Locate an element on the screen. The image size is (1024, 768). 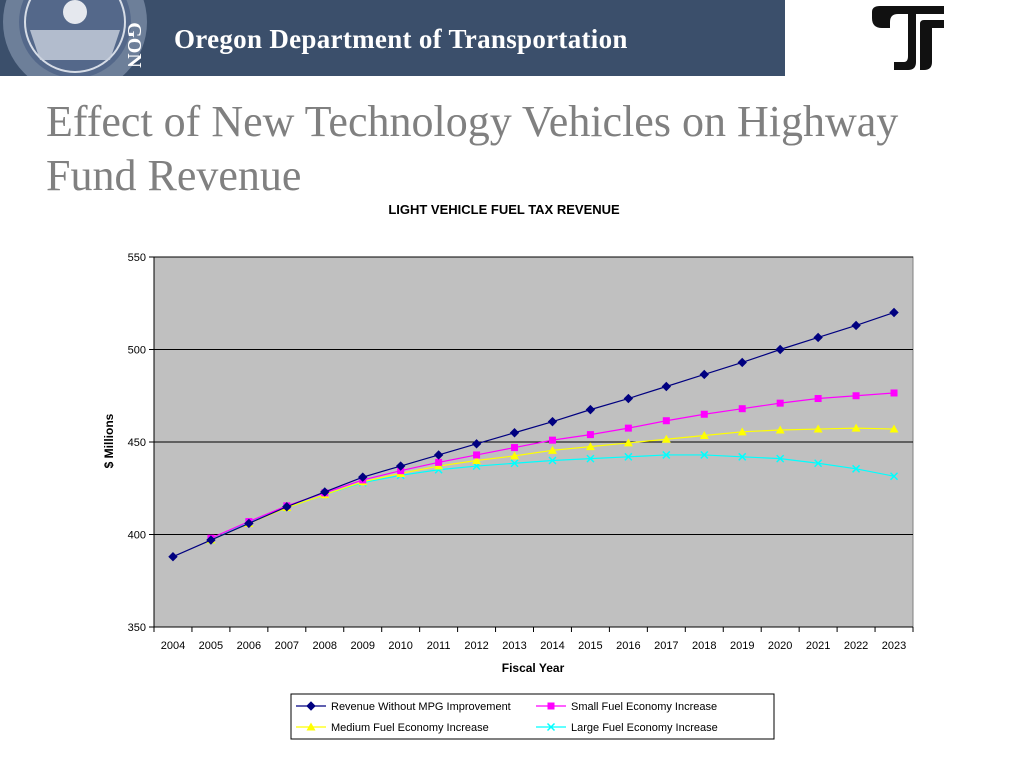
odot-logo-icon is located at coordinates (908, 38).